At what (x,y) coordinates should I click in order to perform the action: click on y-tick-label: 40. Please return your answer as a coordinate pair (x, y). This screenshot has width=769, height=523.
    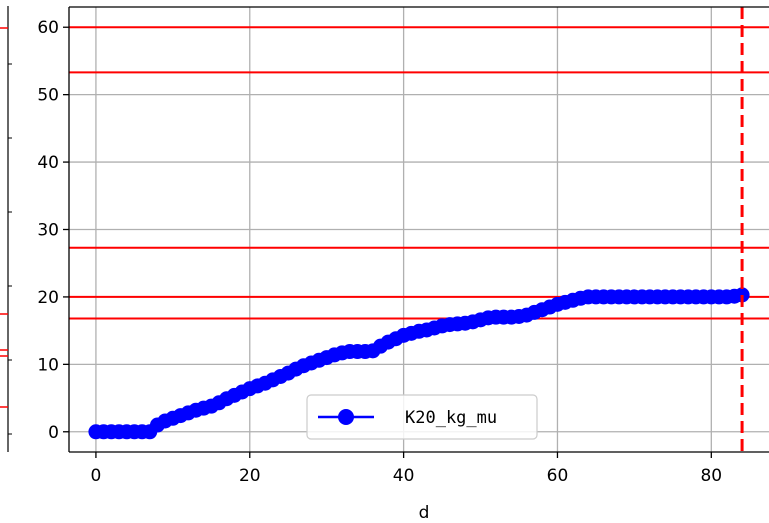
    Looking at the image, I should click on (48, 163).